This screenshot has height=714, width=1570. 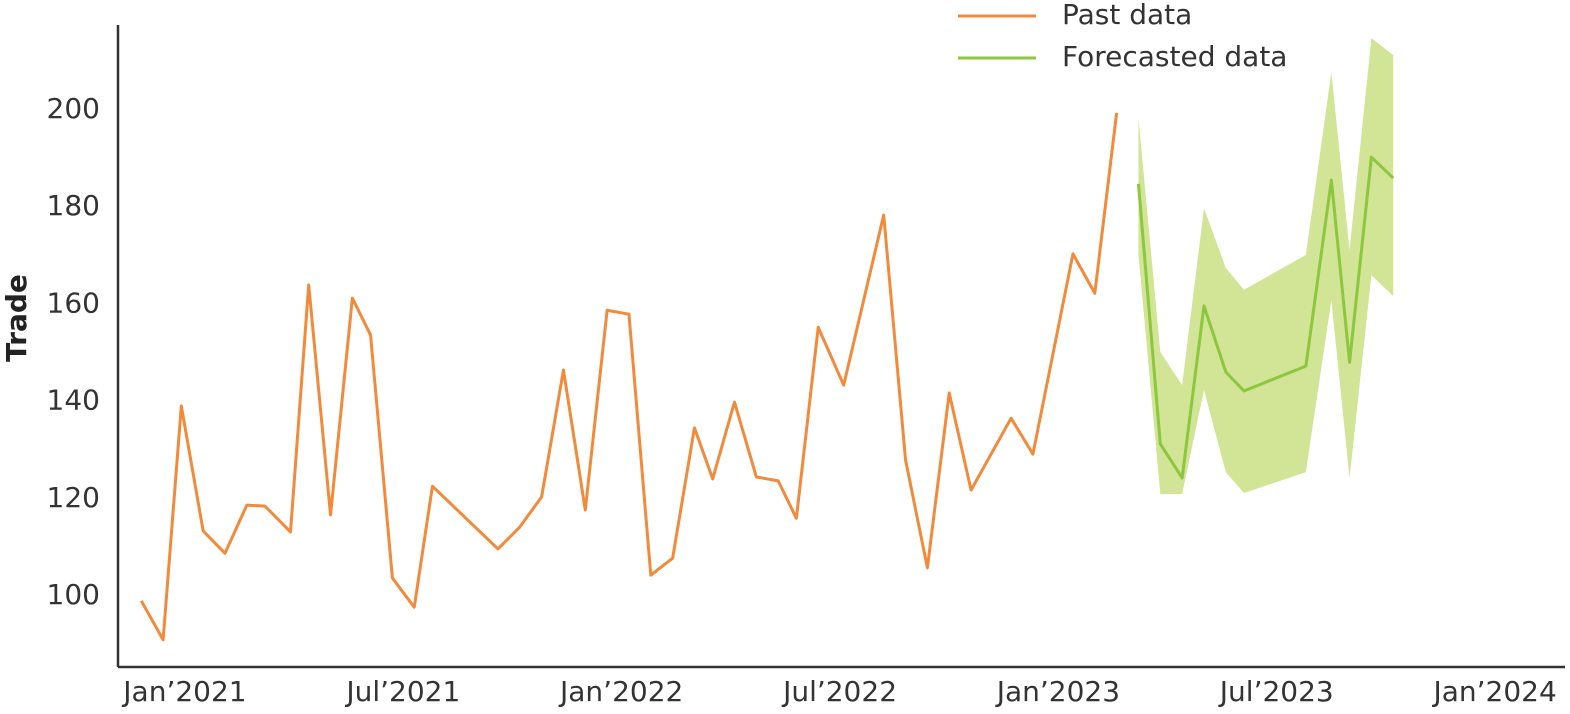 What do you see at coordinates (1265, 317) in the screenshot?
I see `series-line` at bounding box center [1265, 317].